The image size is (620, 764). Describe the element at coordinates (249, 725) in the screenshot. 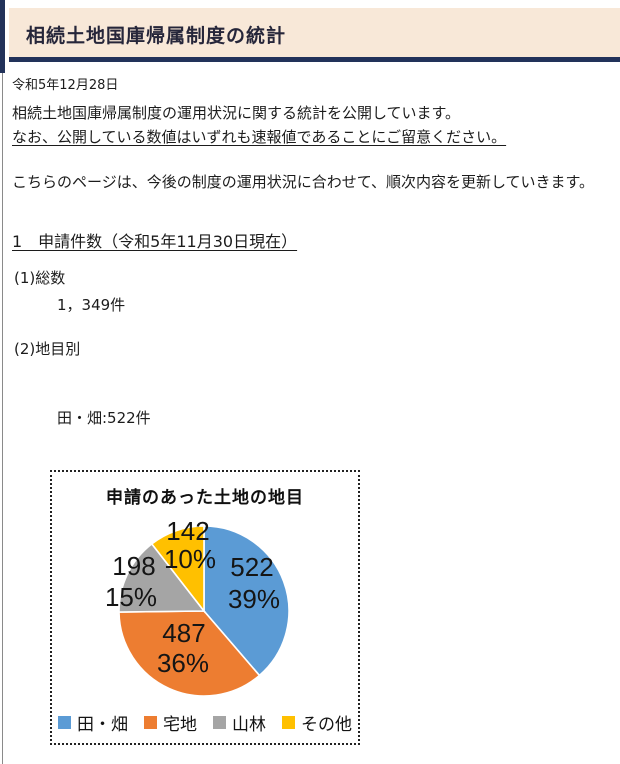

I see `legend-label: 山林` at that location.